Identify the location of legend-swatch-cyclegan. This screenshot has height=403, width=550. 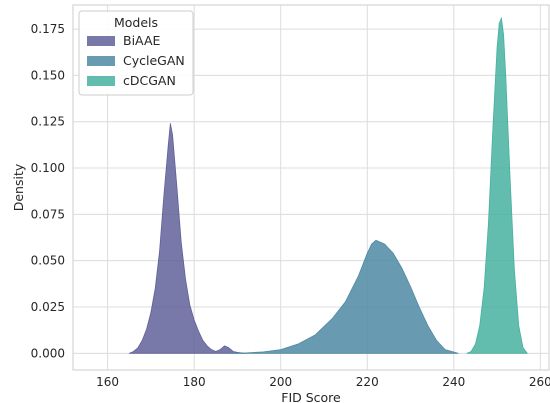
(101, 61).